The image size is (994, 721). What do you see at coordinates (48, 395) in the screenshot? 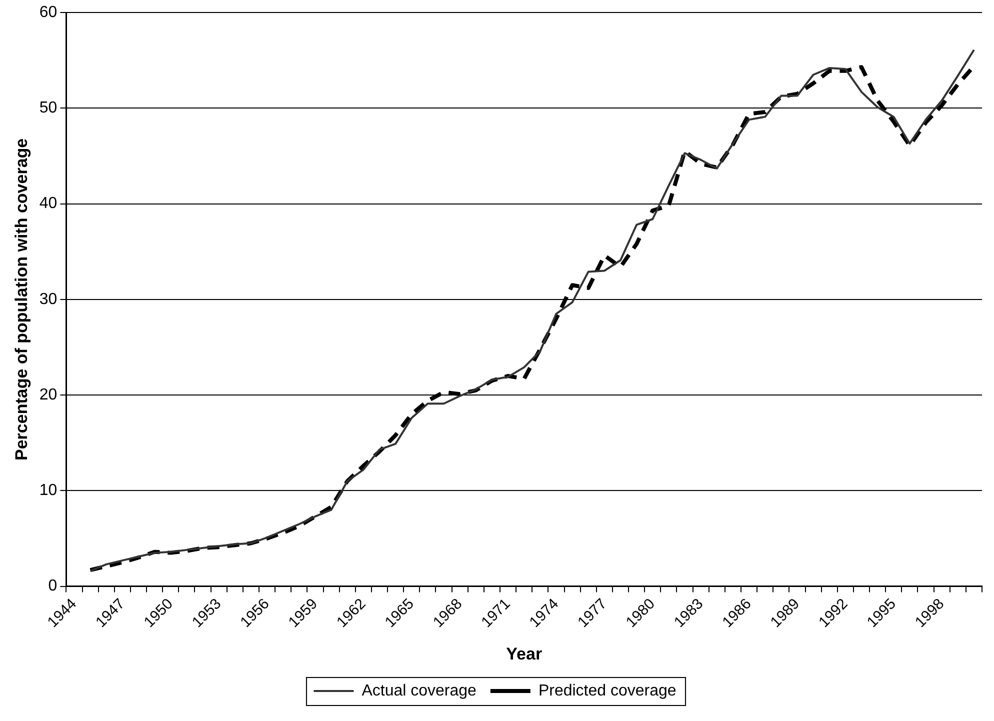
I see `y-tick-label: 20` at bounding box center [48, 395].